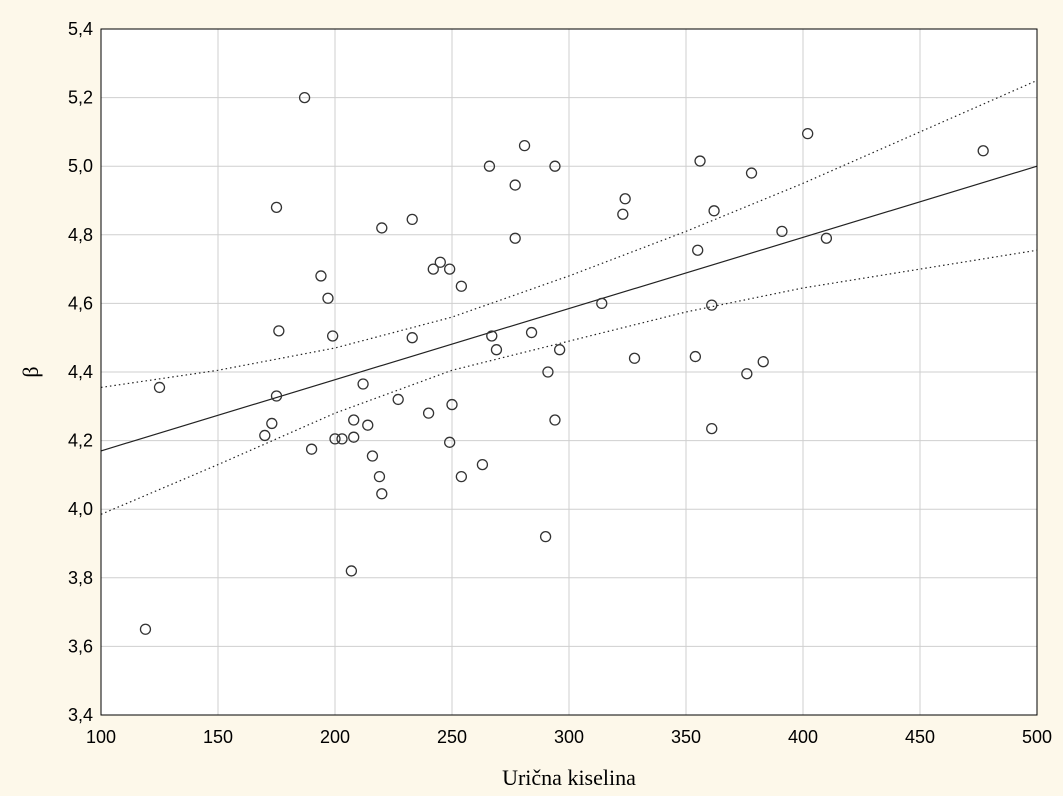 The image size is (1063, 796). I want to click on y-tick-label: 4,6, so click(80, 303).